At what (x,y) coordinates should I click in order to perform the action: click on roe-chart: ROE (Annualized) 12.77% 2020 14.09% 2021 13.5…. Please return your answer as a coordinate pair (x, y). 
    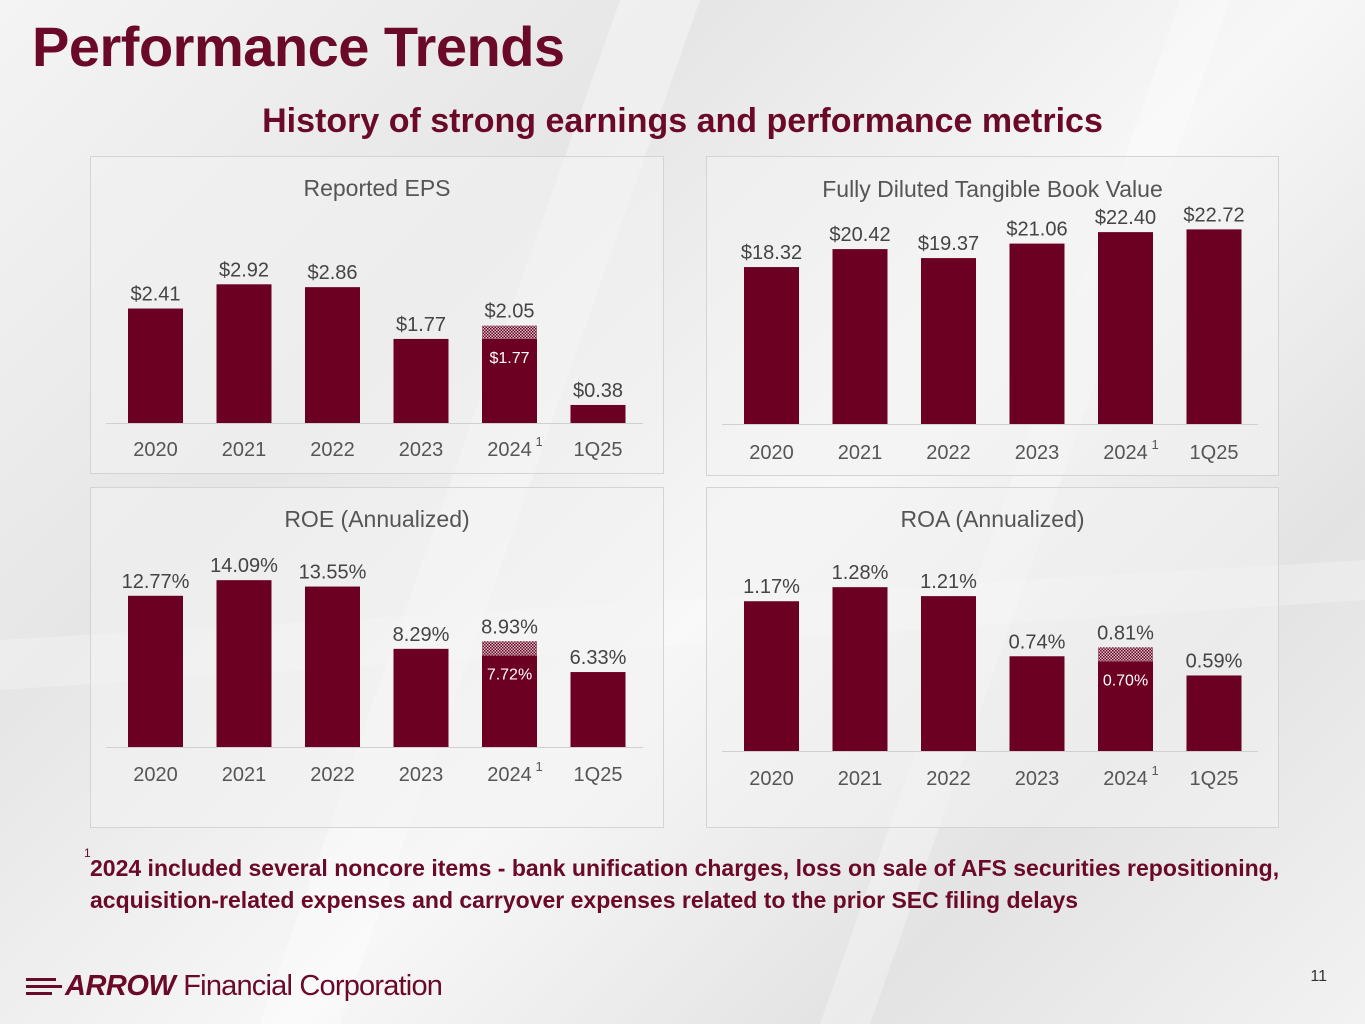
    Looking at the image, I should click on (374, 646).